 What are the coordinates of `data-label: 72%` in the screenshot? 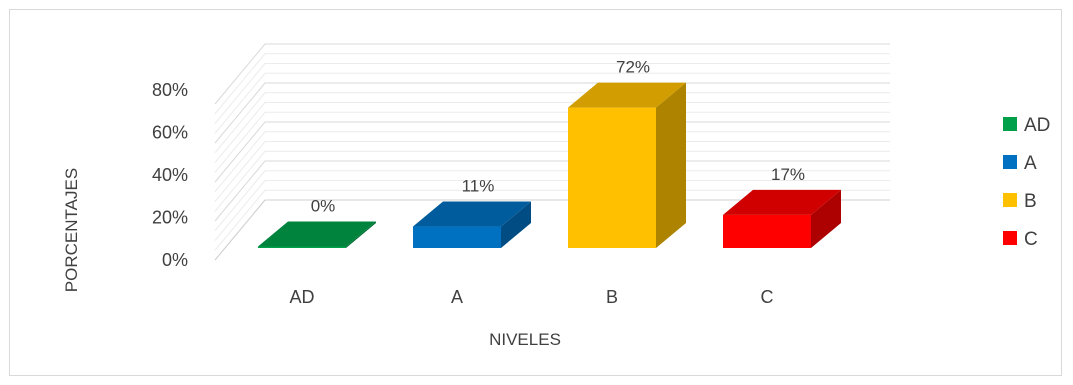 It's located at (633, 67).